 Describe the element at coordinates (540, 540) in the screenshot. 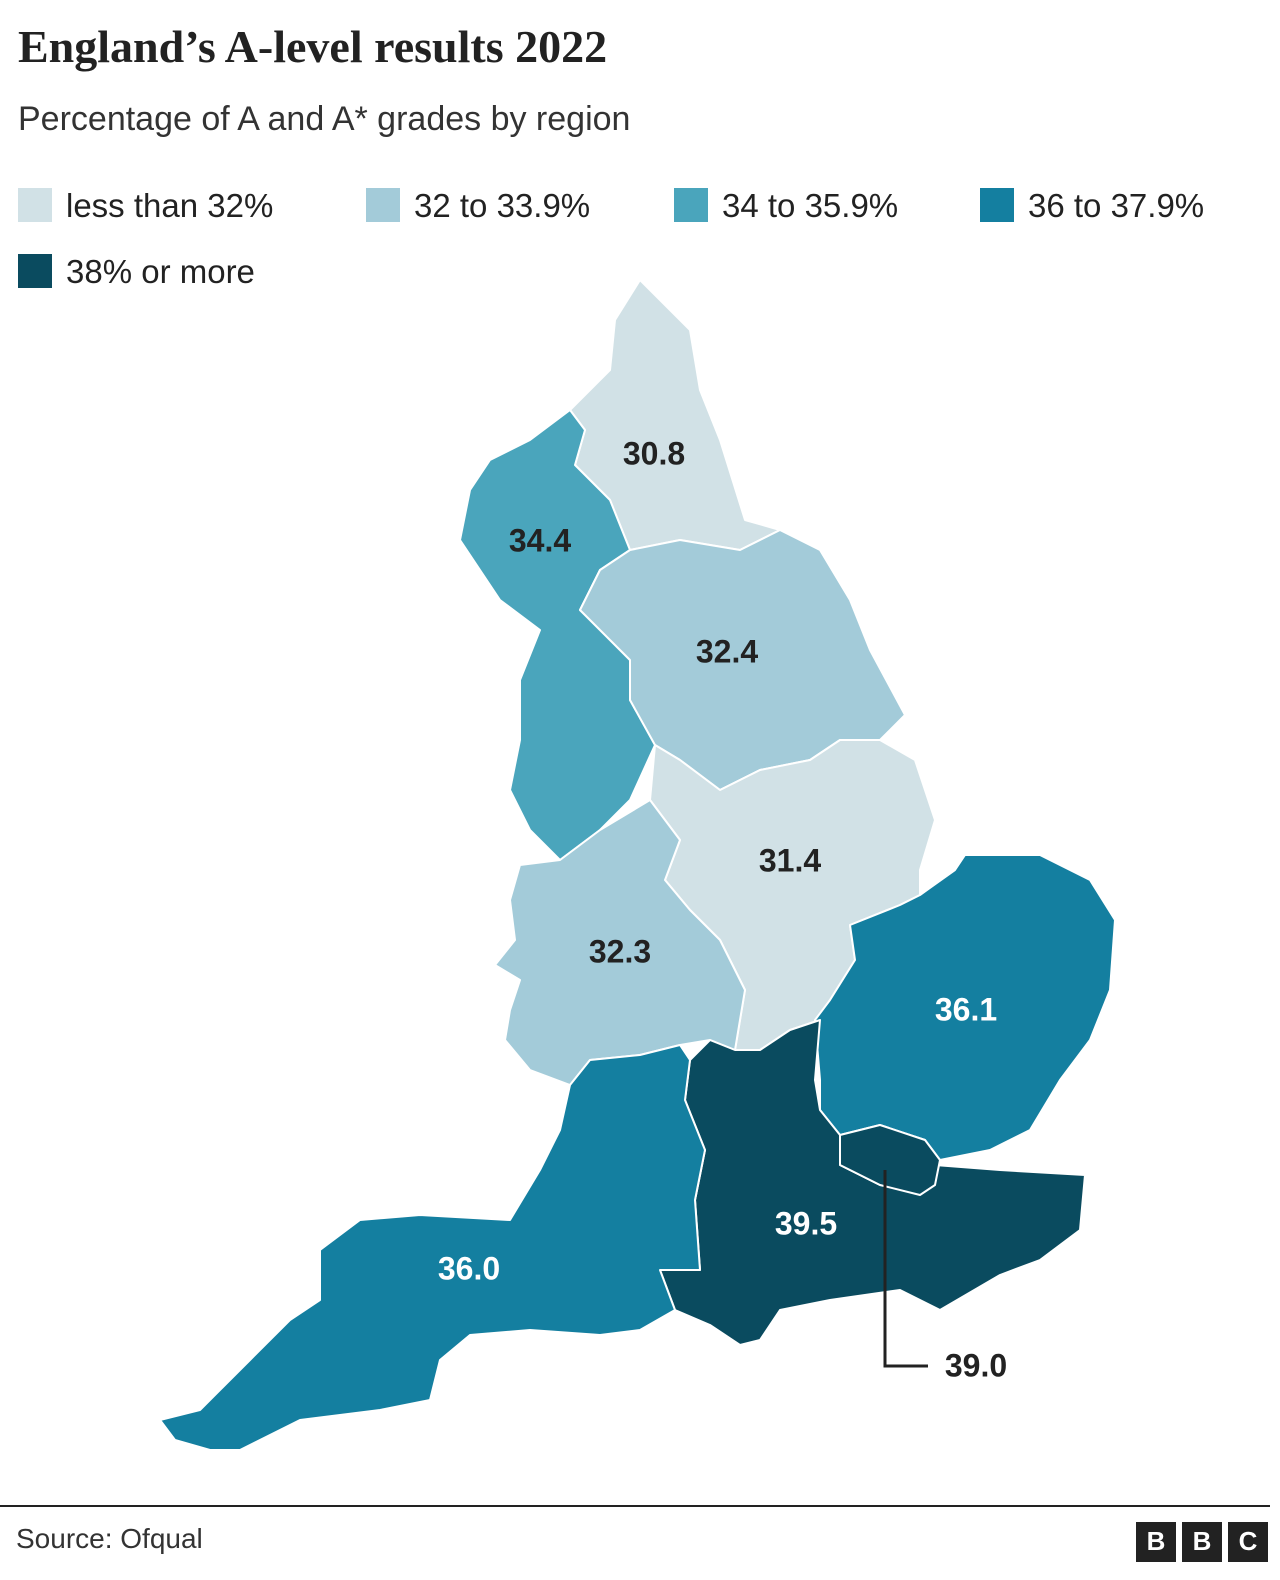

I see `region-label: 34.4` at that location.